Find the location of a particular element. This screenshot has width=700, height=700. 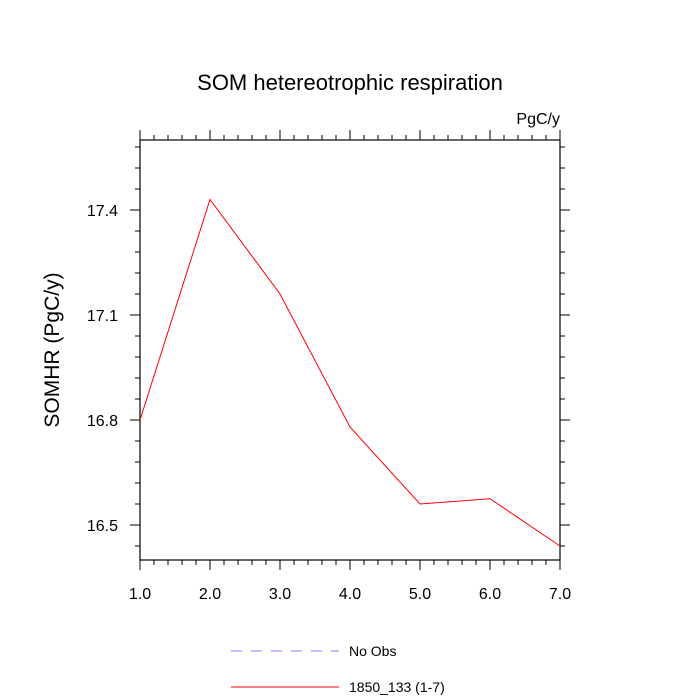

units-label: PgC/y is located at coordinates (538, 119).